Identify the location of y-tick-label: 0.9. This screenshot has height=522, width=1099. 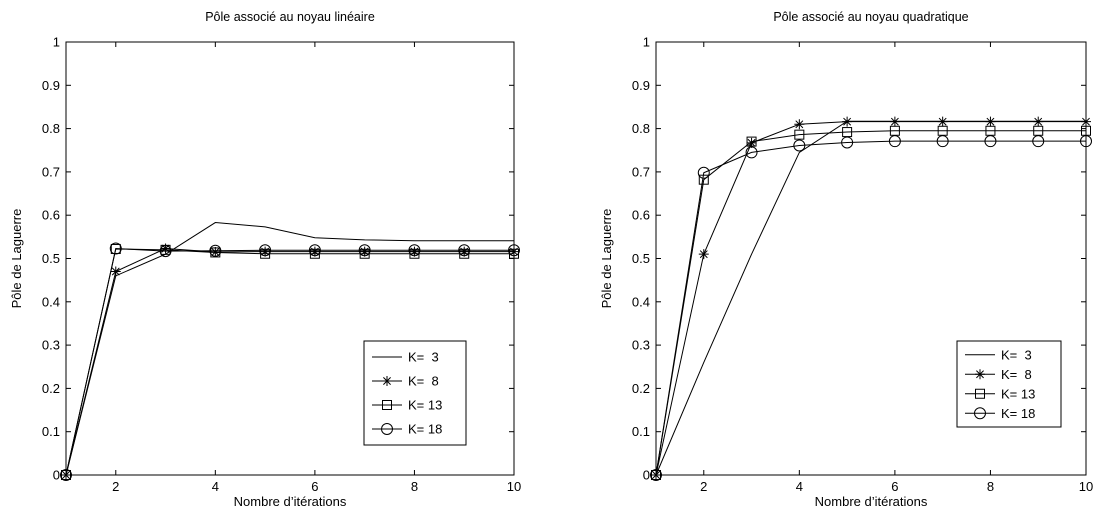
(641, 85).